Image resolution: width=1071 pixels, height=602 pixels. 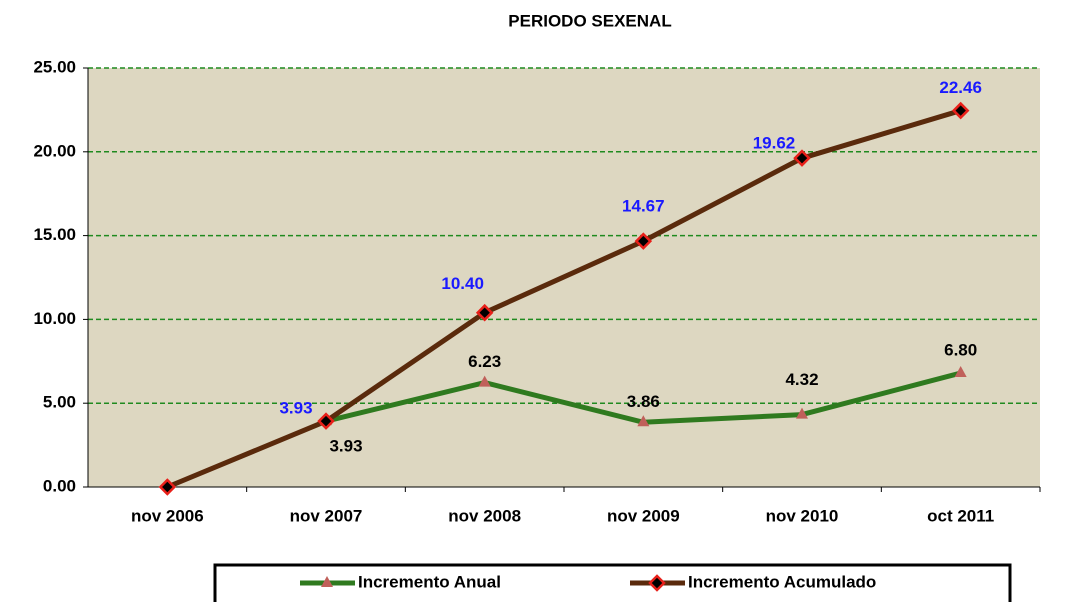 I want to click on data-label: 6.80, so click(x=960, y=350).